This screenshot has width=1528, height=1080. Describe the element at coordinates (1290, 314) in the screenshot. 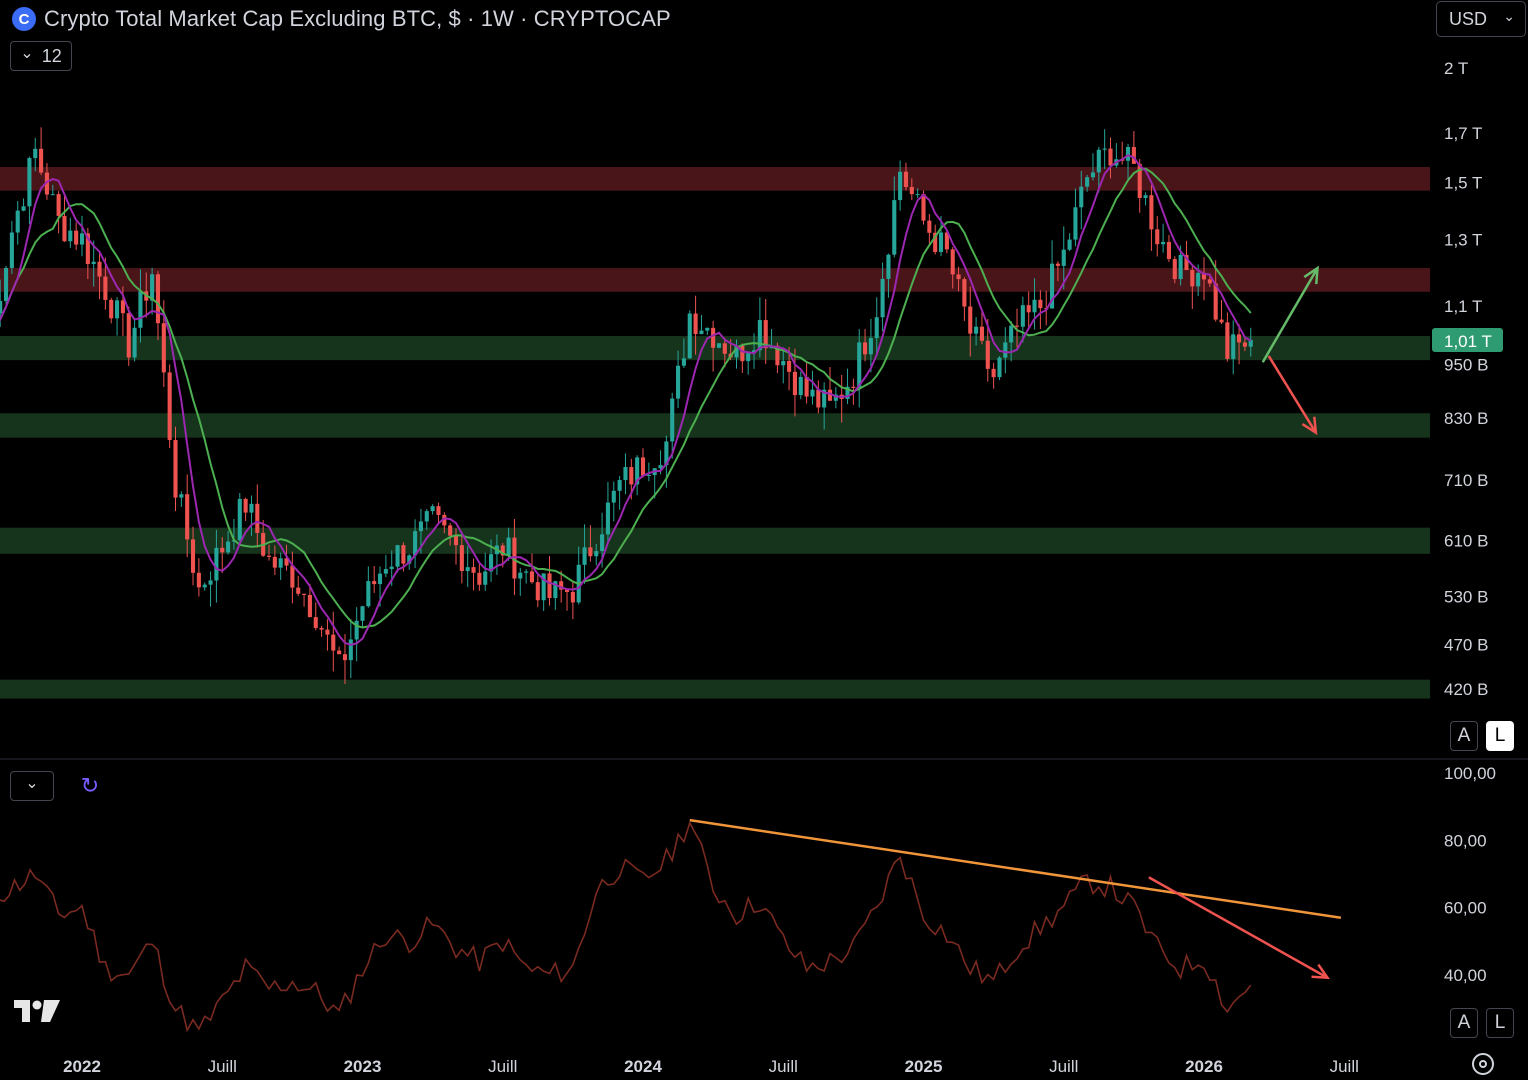

I see `arrow-up-scenario` at that location.